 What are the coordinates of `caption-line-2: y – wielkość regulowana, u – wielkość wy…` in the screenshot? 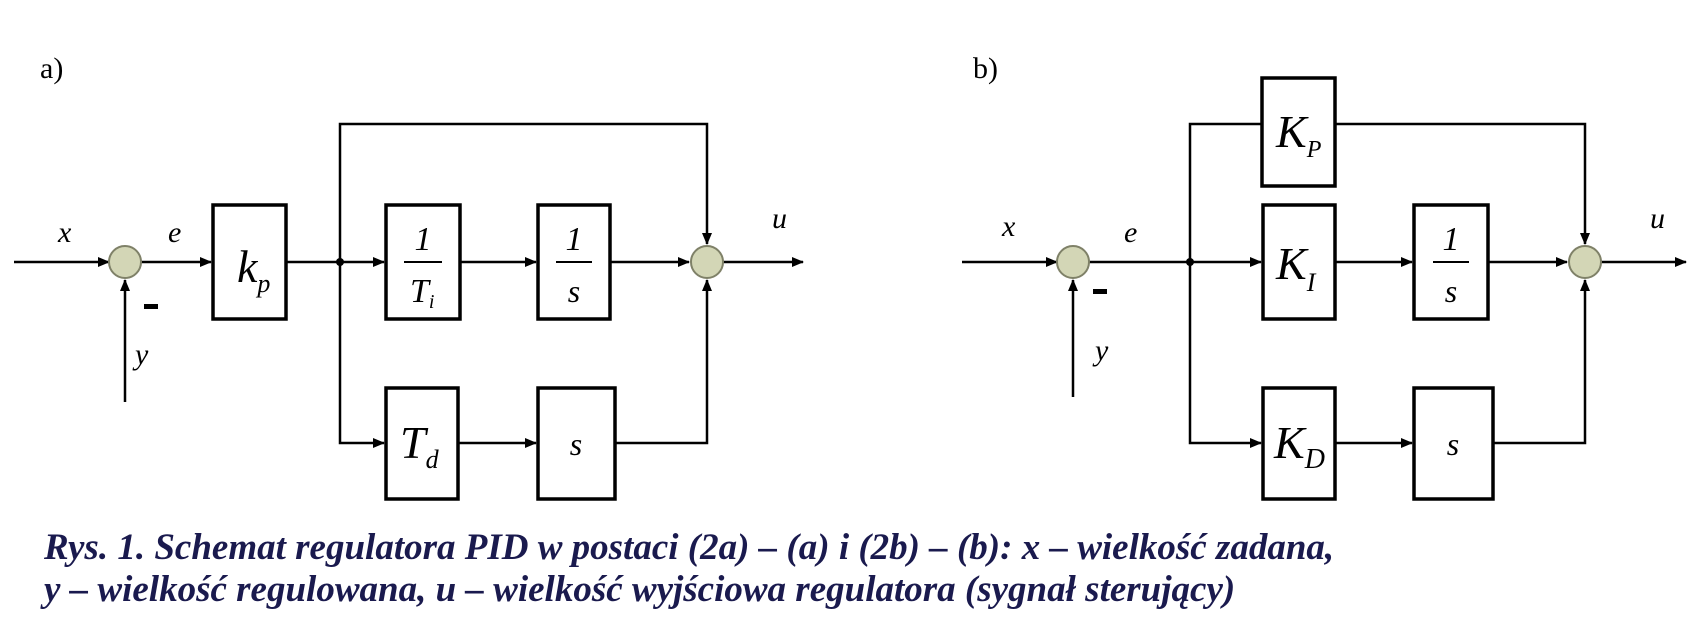 It's located at (640, 589).